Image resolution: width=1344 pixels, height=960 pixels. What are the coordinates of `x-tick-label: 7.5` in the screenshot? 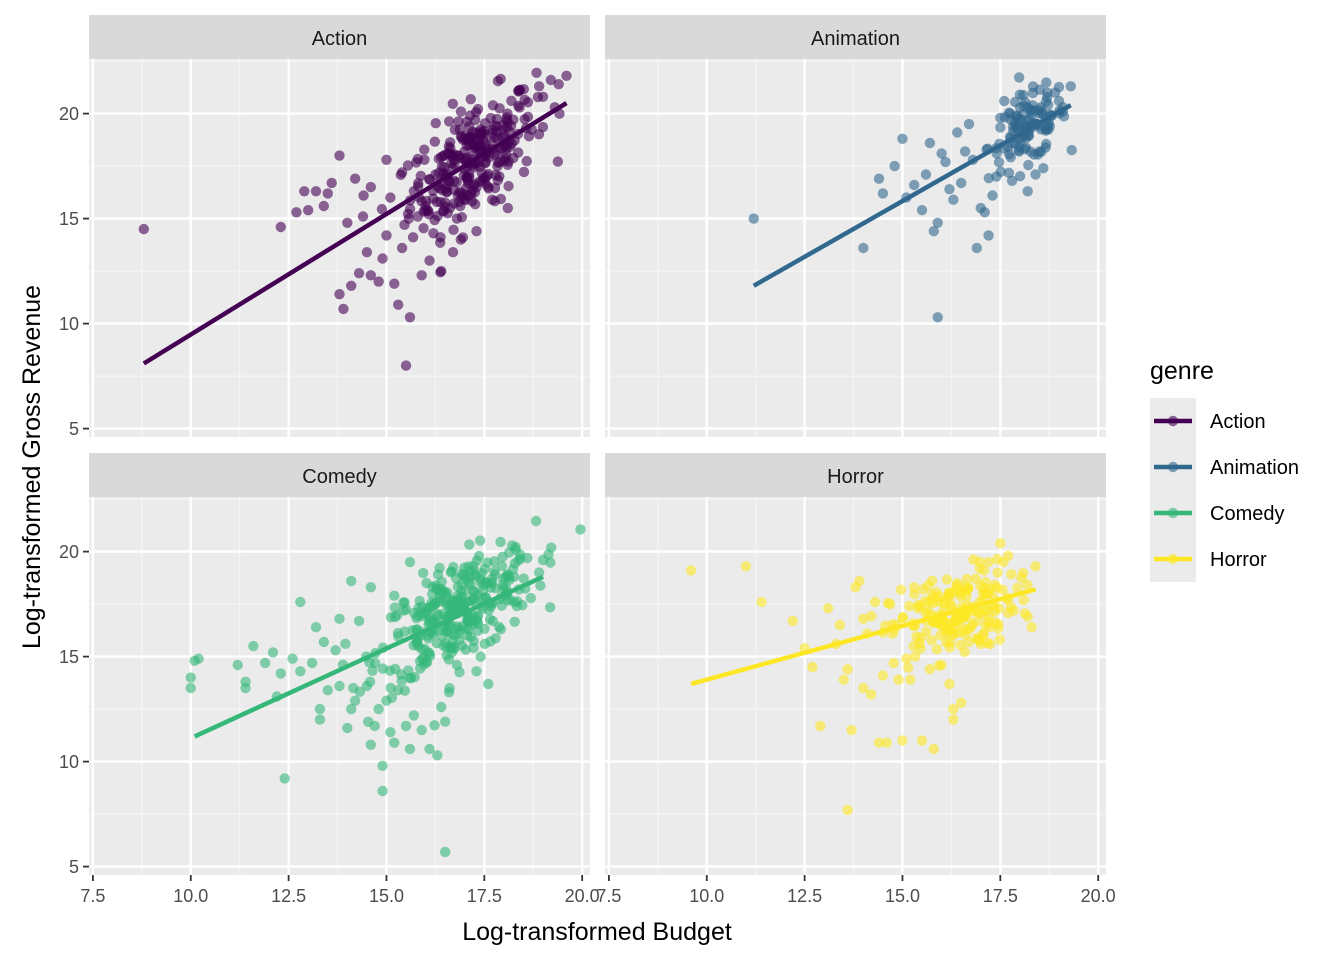 It's located at (608, 896).